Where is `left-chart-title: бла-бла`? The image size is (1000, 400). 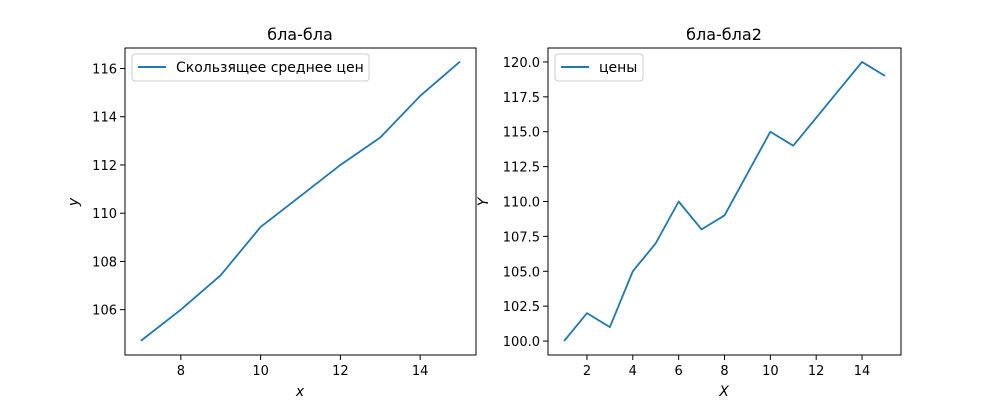
left-chart-title: бла-бла is located at coordinates (300, 34).